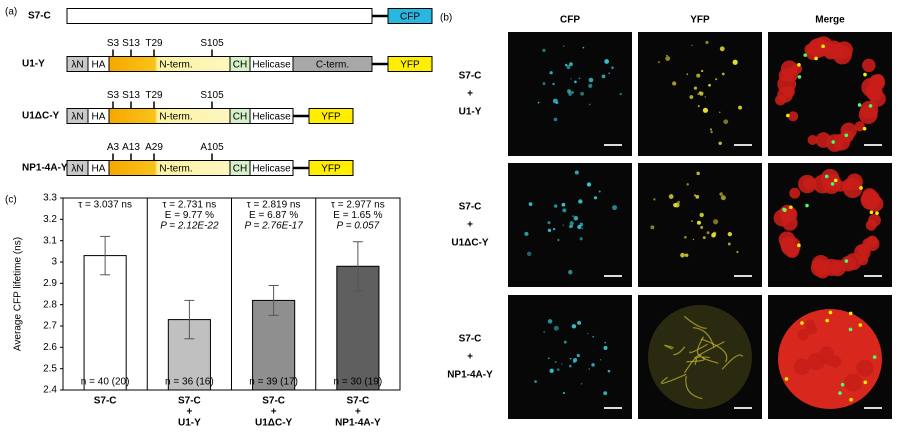 This screenshot has width=900, height=437. Describe the element at coordinates (11, 200) in the screenshot. I see `panel-label: (c)` at that location.